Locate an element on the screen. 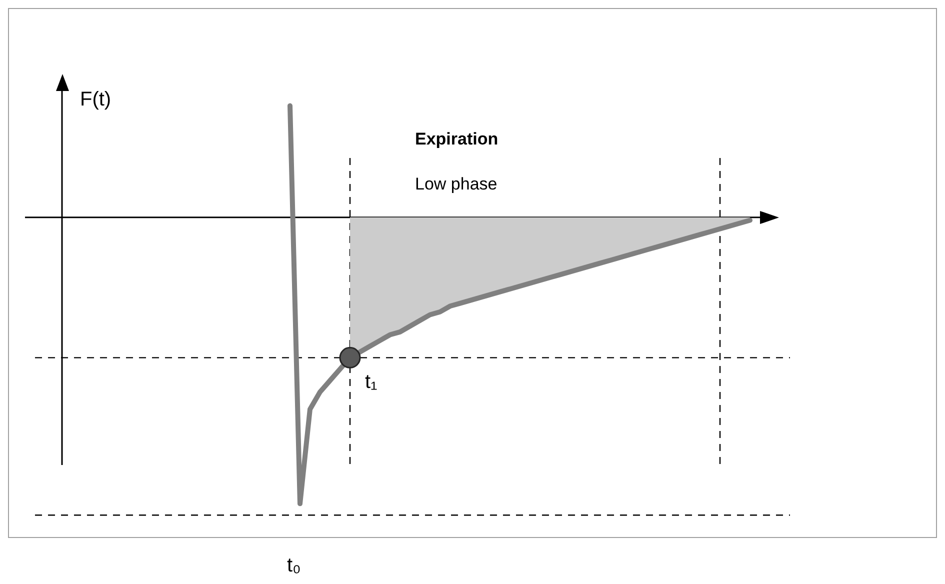 The width and height of the screenshot is (945, 584). text: F(t) is located at coordinates (96, 99).